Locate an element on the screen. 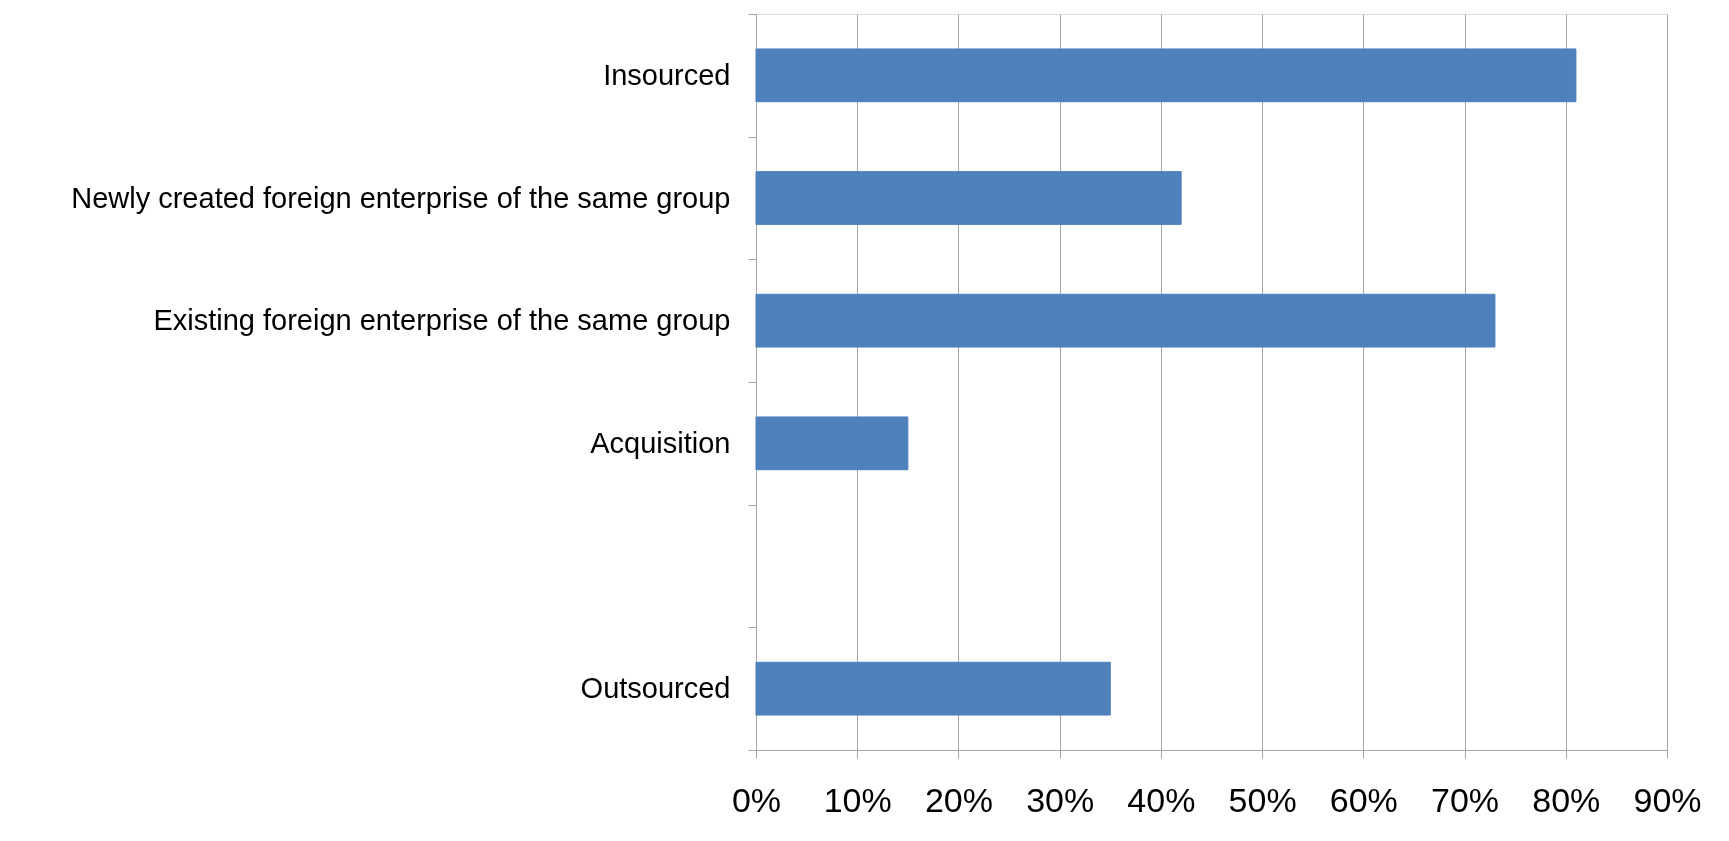 The height and width of the screenshot is (841, 1729). x-tick-label: 90% is located at coordinates (1667, 799).